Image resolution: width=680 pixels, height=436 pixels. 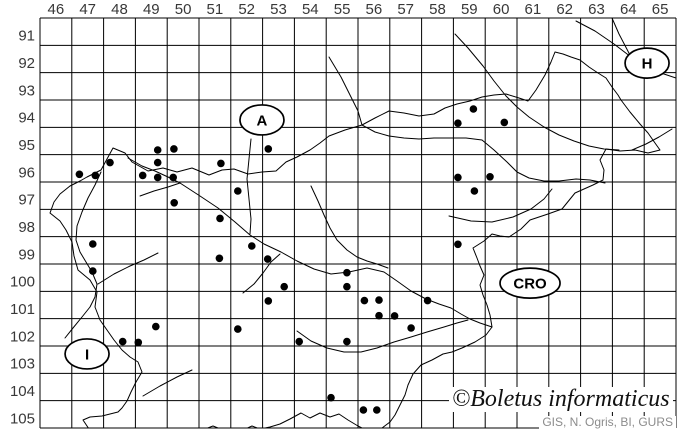 I want to click on col-label-64: 64, so click(x=628, y=9).